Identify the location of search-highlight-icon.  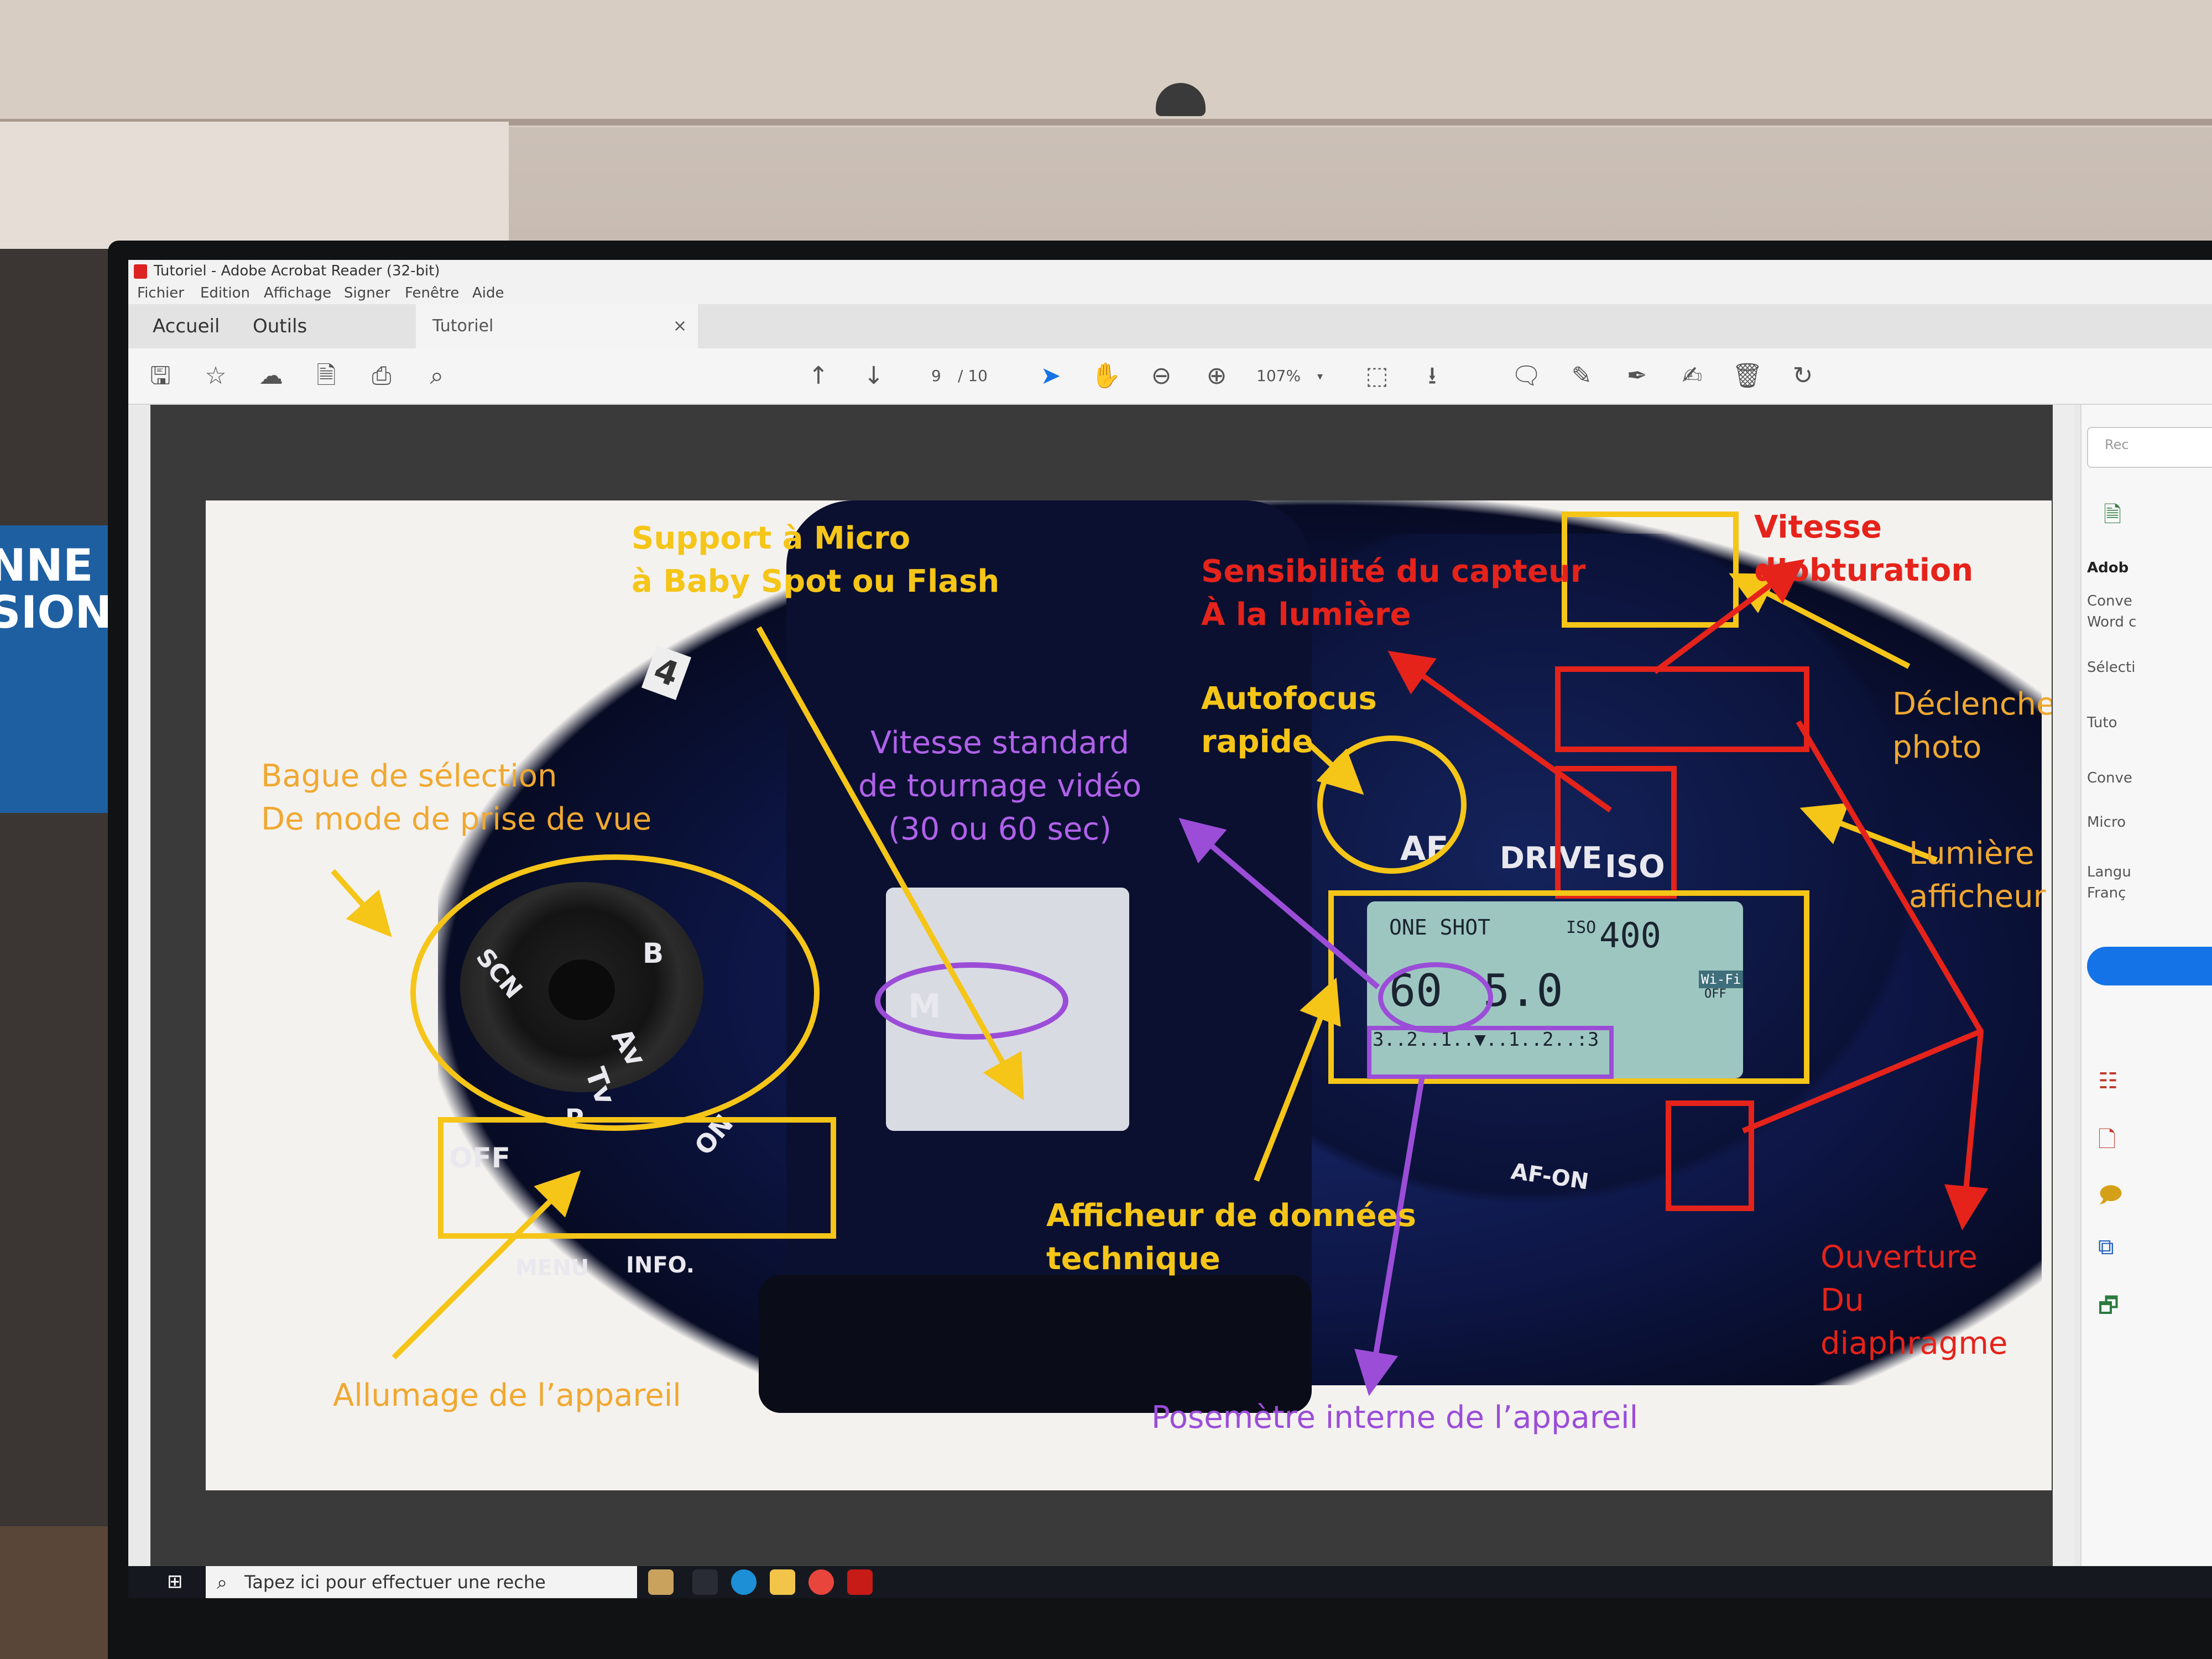
(661, 1582).